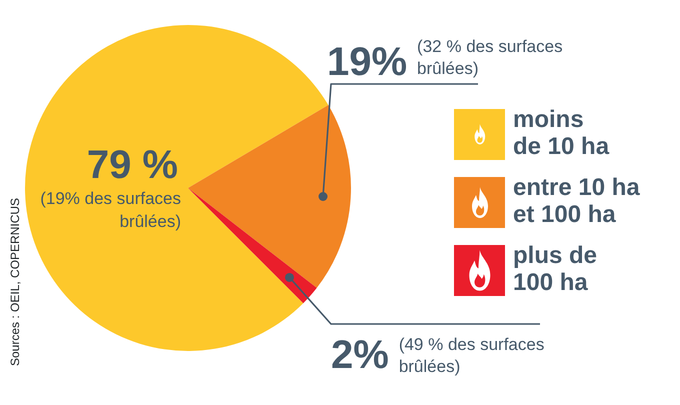 The width and height of the screenshot is (680, 405). What do you see at coordinates (561, 133) in the screenshot?
I see `legend-label: moins de 10 ha` at bounding box center [561, 133].